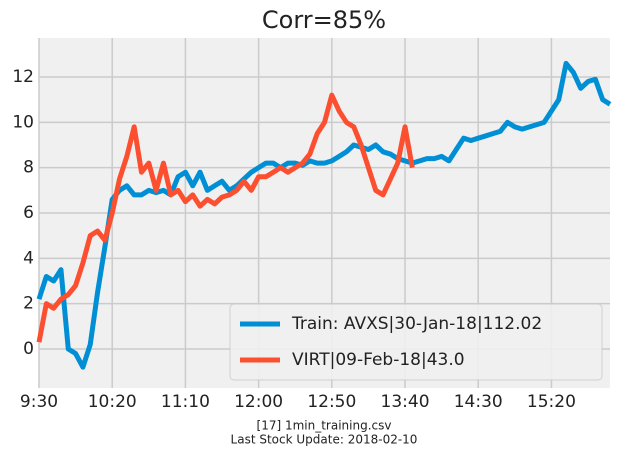 Image resolution: width=617 pixels, height=458 pixels. I want to click on chart-title: Corr=85%, so click(324, 20).